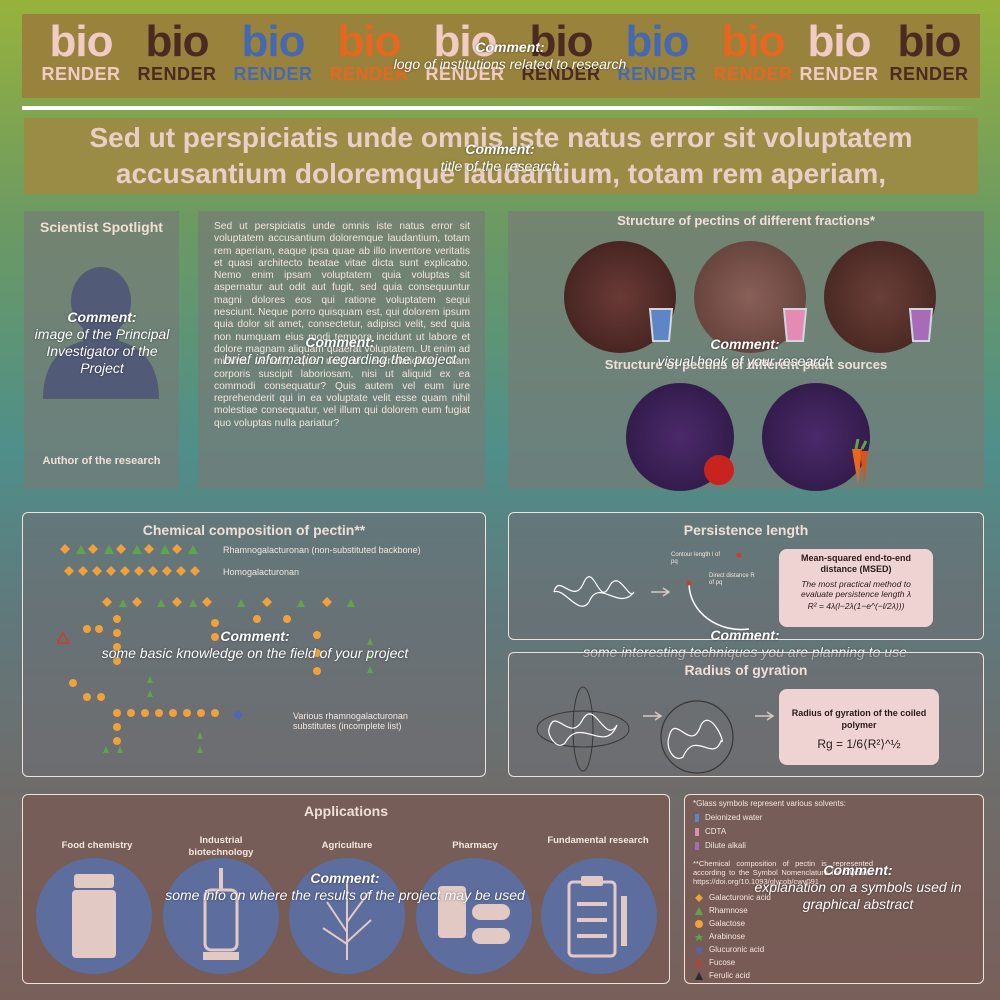 The height and width of the screenshot is (1000, 1000). I want to click on divider, so click(501, 108).